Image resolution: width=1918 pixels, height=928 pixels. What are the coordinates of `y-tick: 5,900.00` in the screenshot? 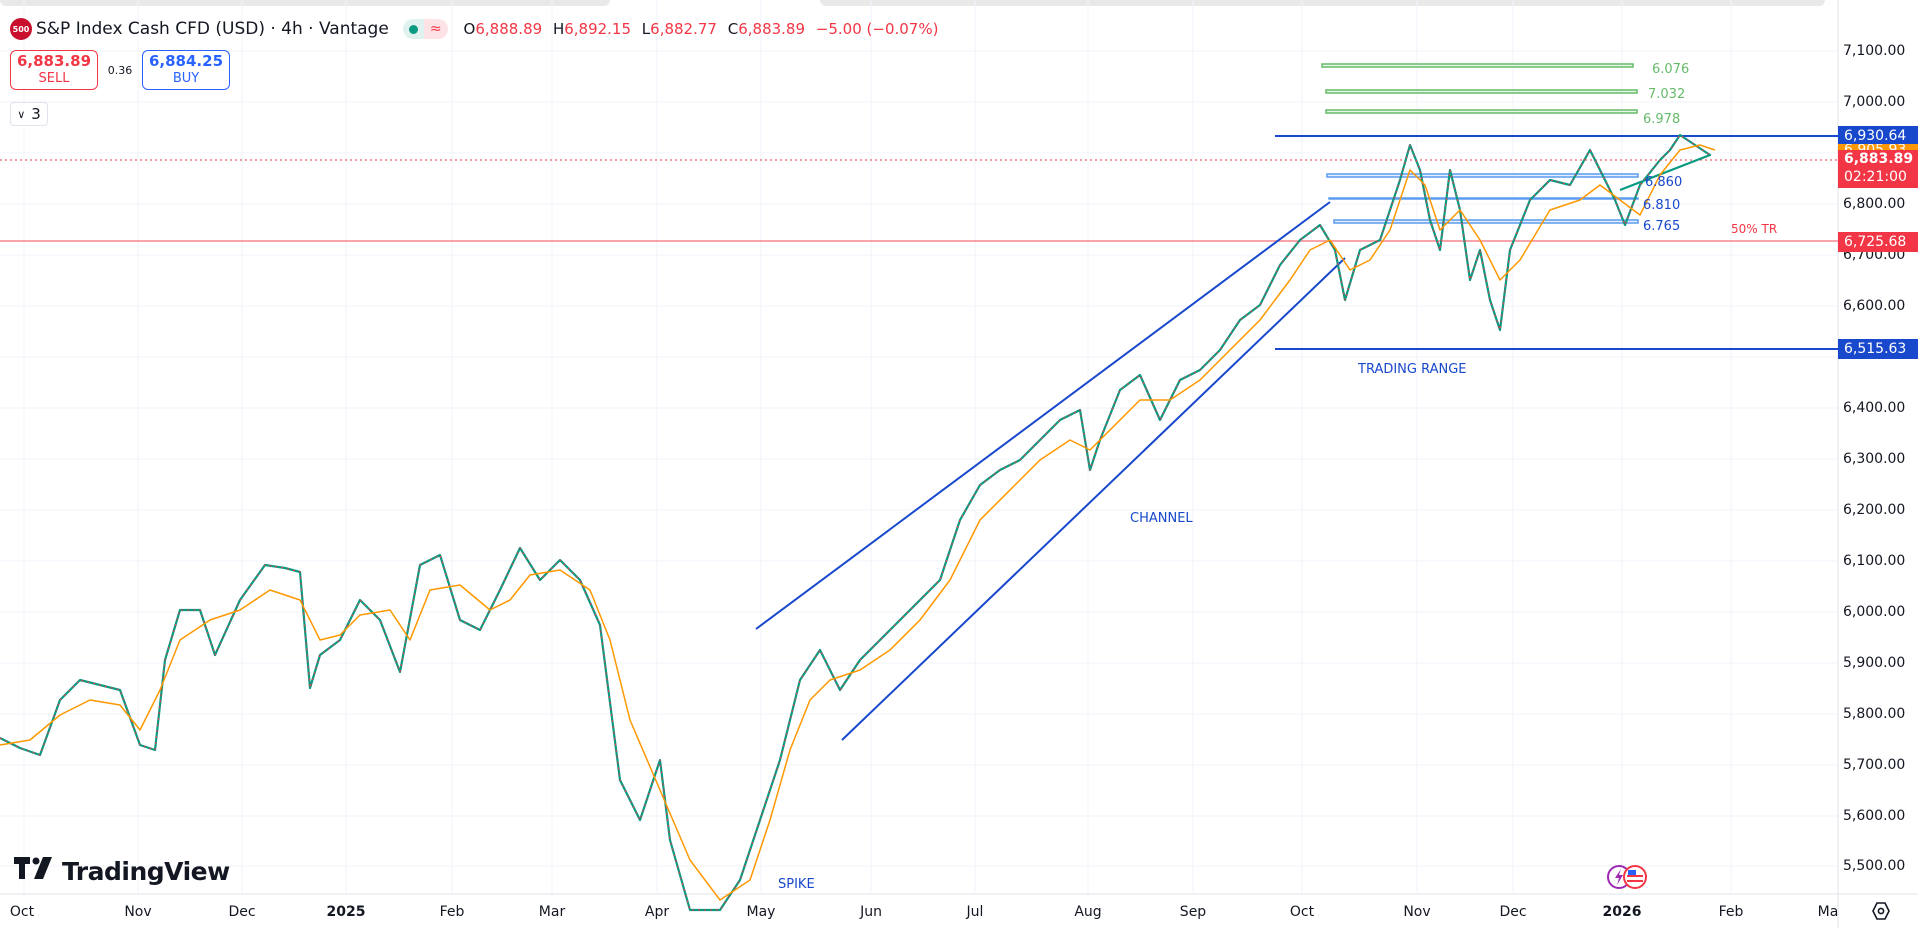 It's located at (1874, 663).